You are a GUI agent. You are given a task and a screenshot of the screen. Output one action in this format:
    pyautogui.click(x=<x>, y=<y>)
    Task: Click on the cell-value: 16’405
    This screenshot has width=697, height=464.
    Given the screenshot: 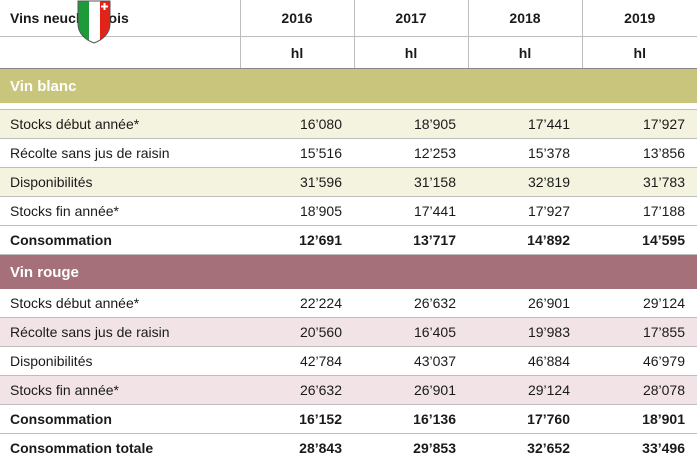 What is the action you would take?
    pyautogui.click(x=411, y=332)
    